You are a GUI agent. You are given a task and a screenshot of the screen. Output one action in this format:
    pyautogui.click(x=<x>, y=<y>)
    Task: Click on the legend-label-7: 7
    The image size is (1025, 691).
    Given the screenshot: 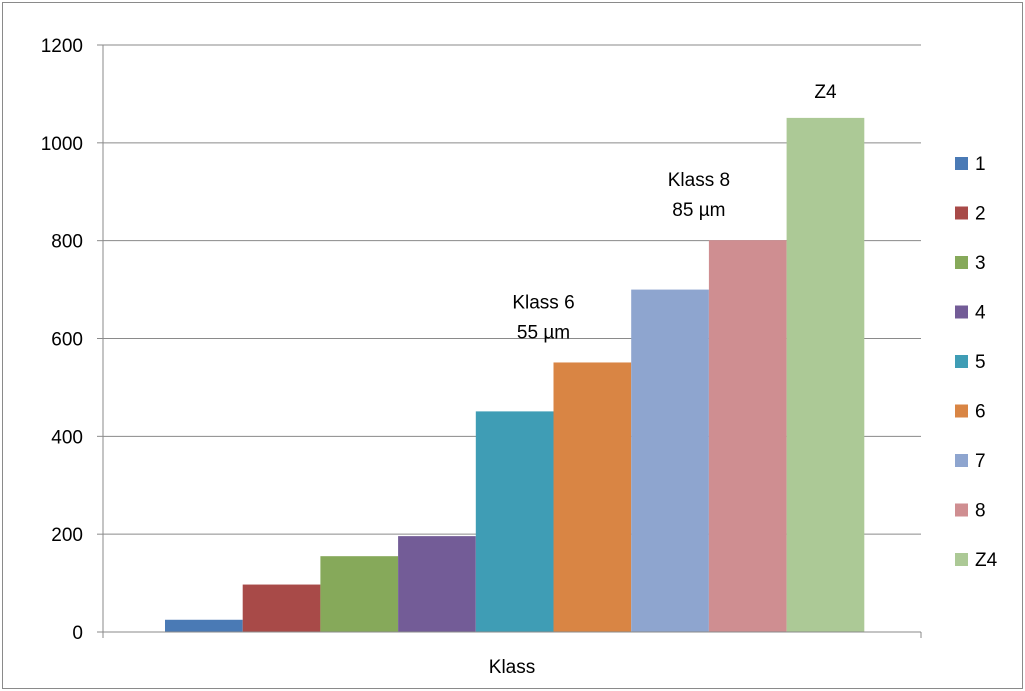 What is the action you would take?
    pyautogui.click(x=980, y=461)
    